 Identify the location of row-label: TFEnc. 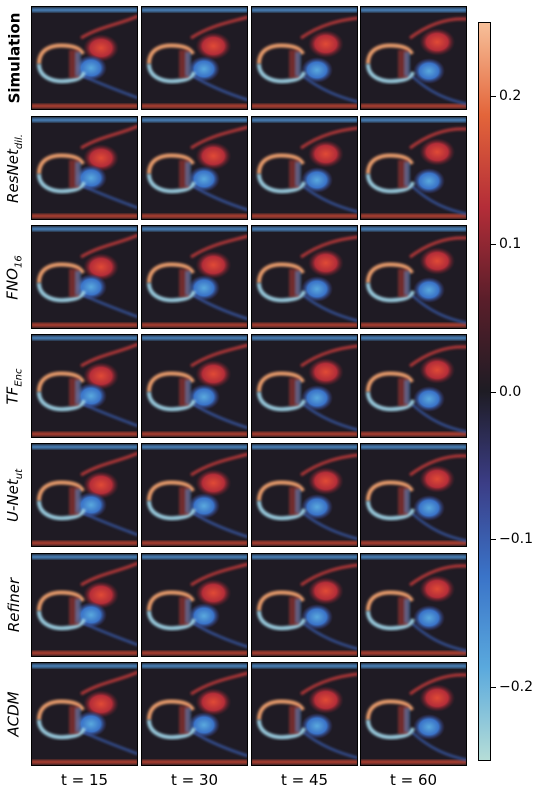
(14, 386).